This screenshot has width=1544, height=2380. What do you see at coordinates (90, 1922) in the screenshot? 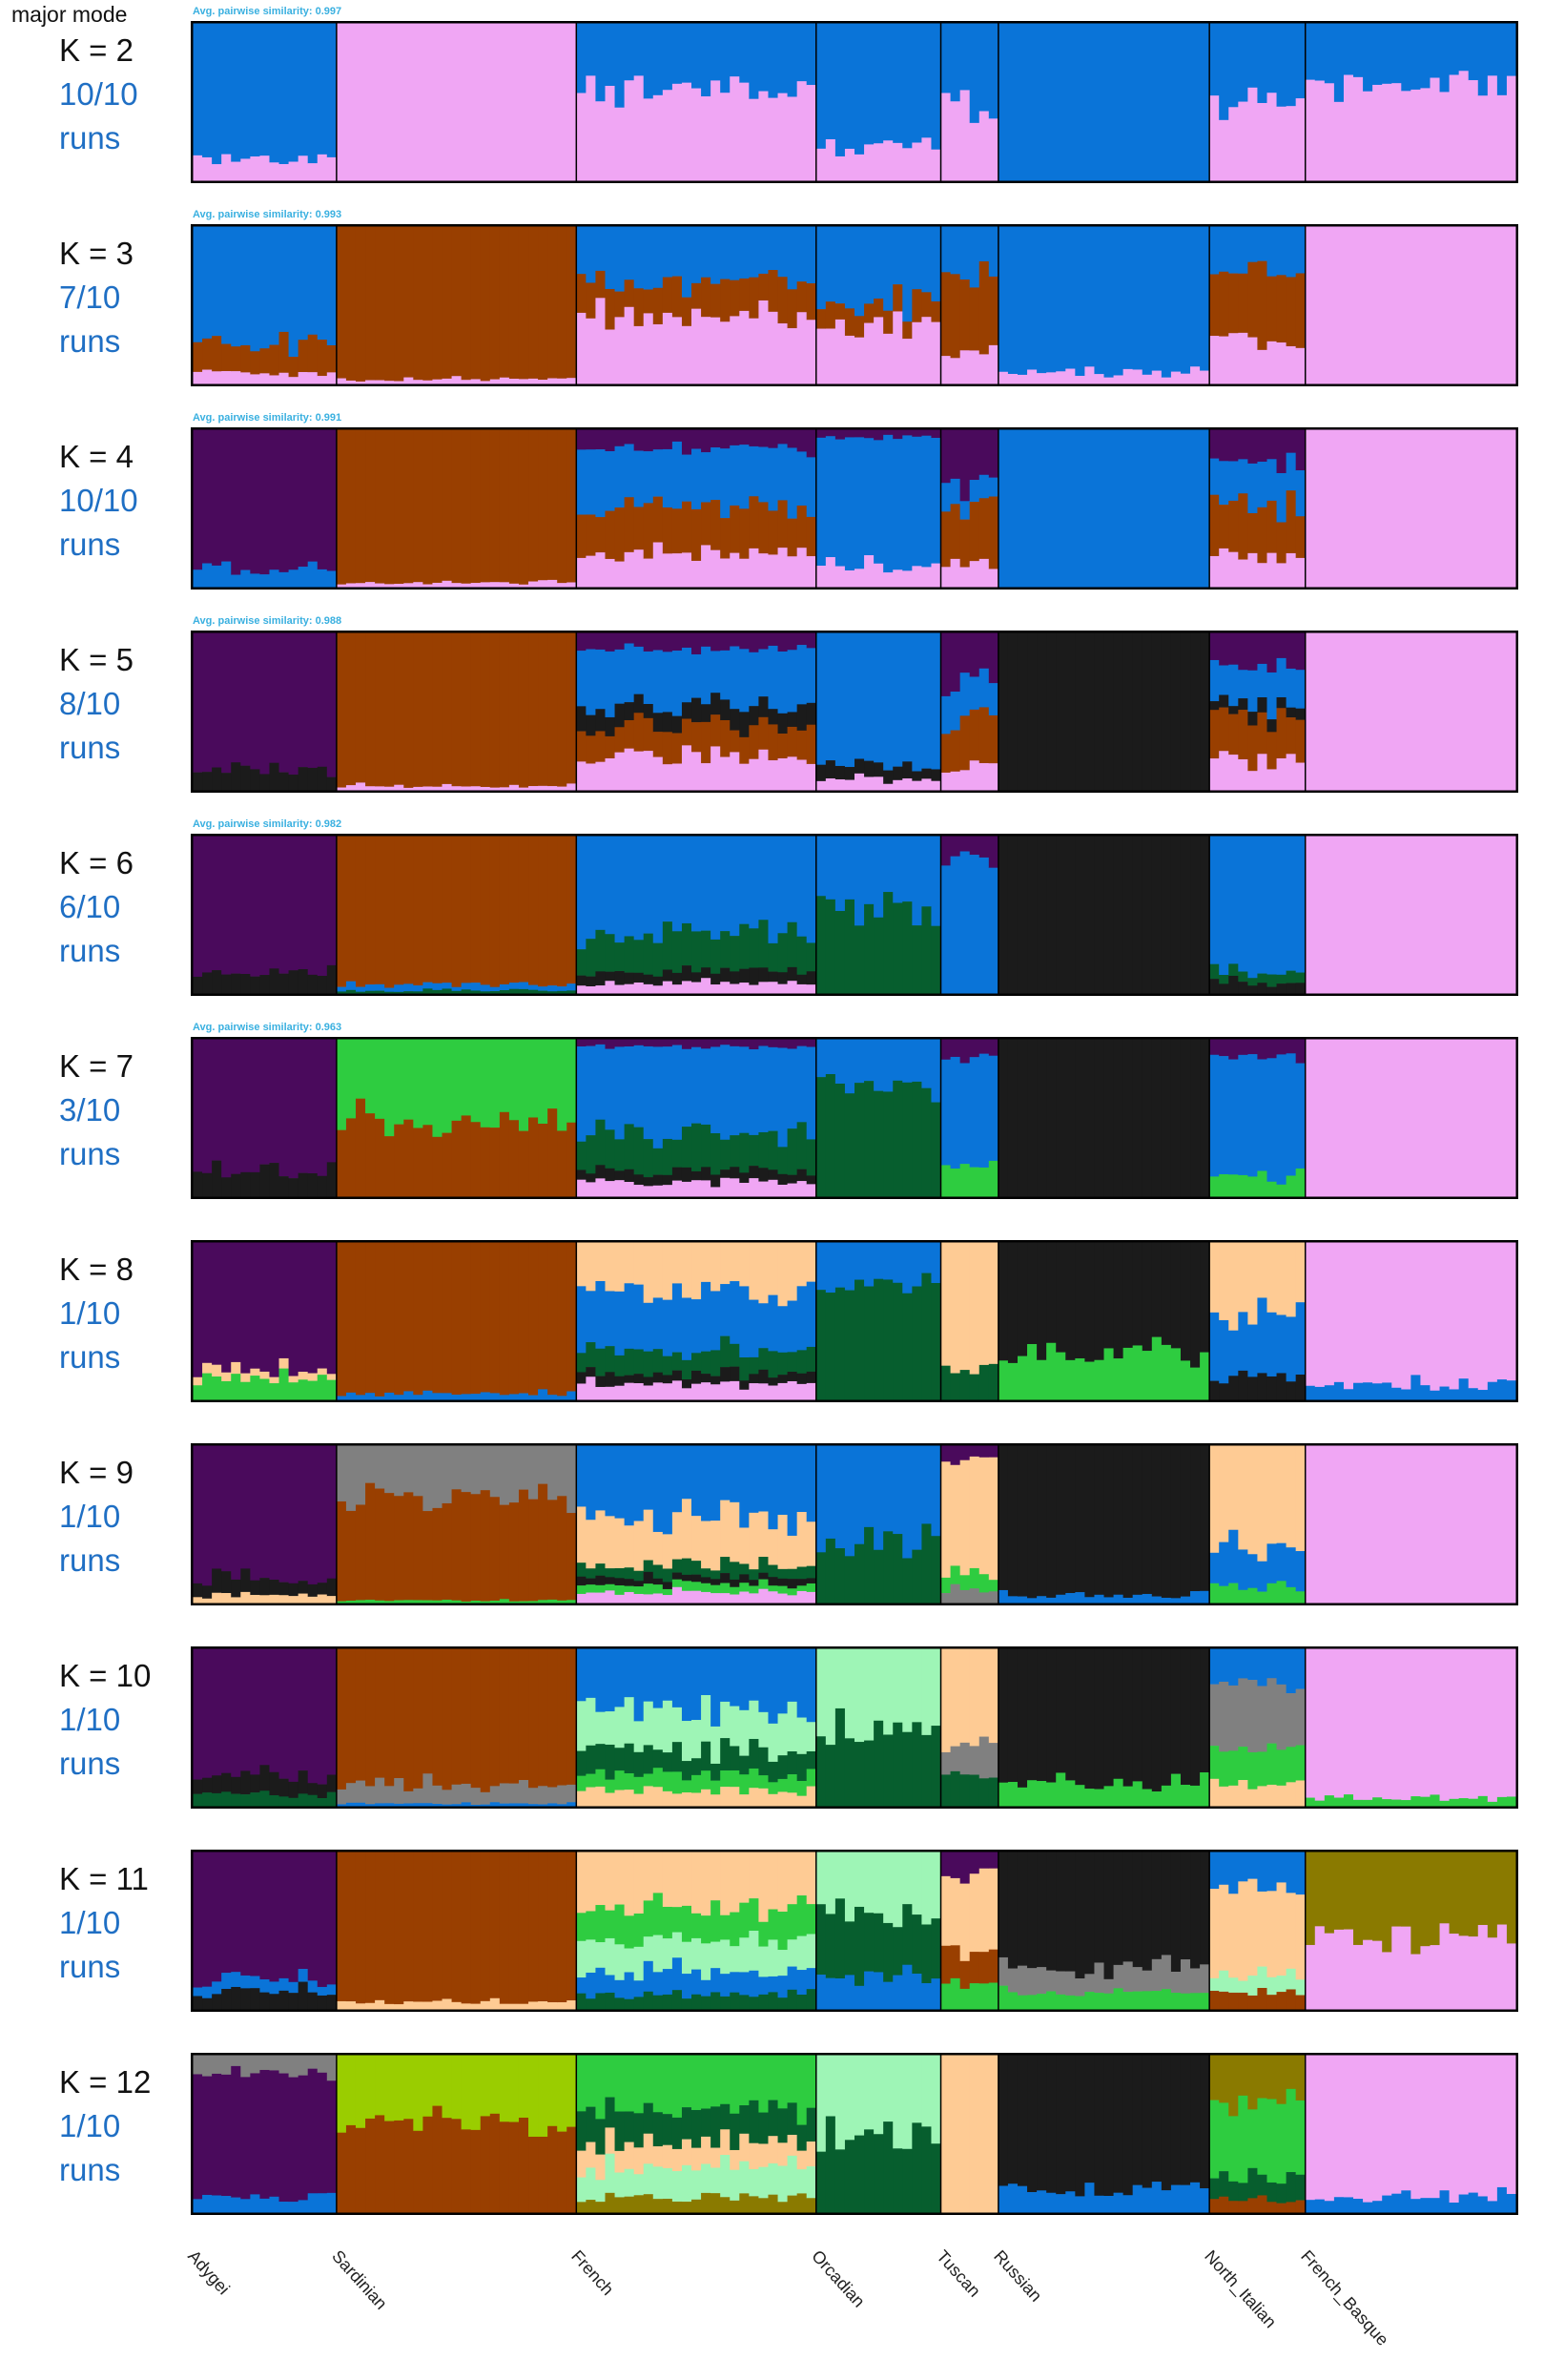
I see `runs-count: 1/10` at bounding box center [90, 1922].